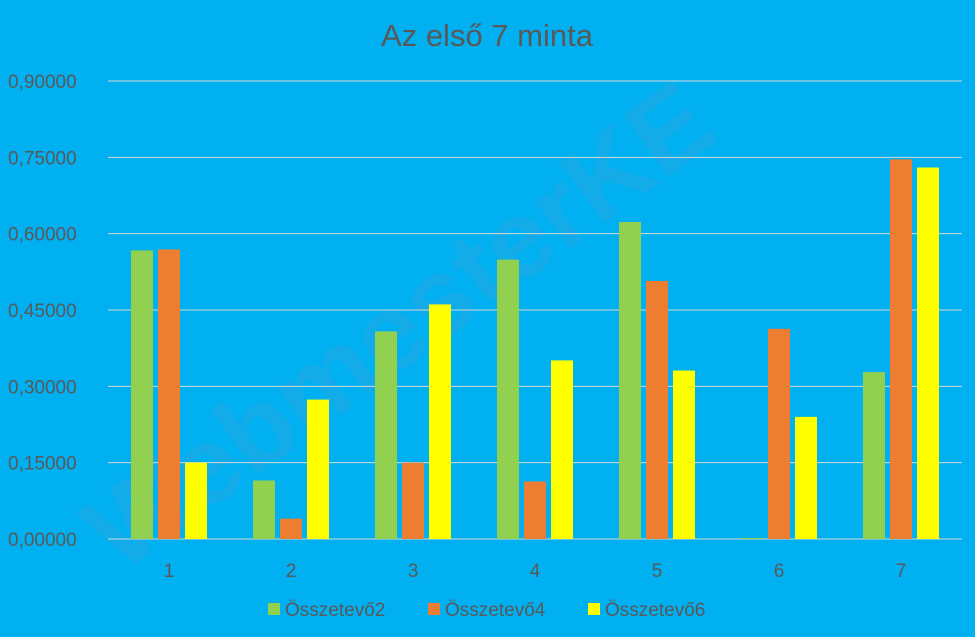 Image resolution: width=975 pixels, height=637 pixels. Describe the element at coordinates (779, 571) in the screenshot. I see `x-tick-label: 6` at that location.